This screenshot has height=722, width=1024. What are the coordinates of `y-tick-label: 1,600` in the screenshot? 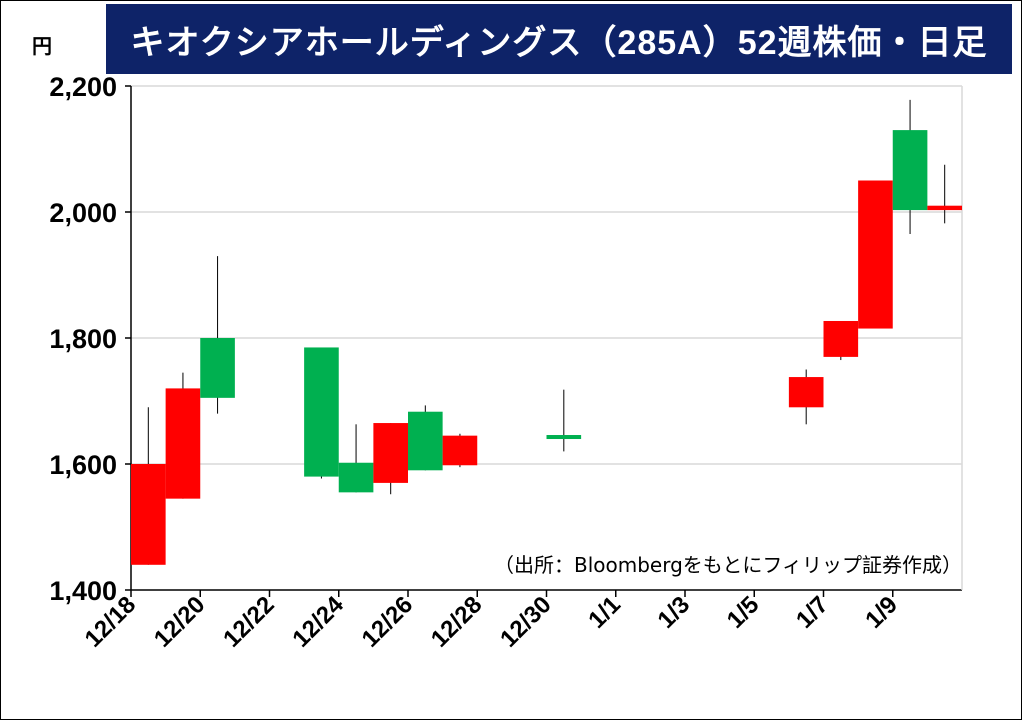 It's located at (83, 465).